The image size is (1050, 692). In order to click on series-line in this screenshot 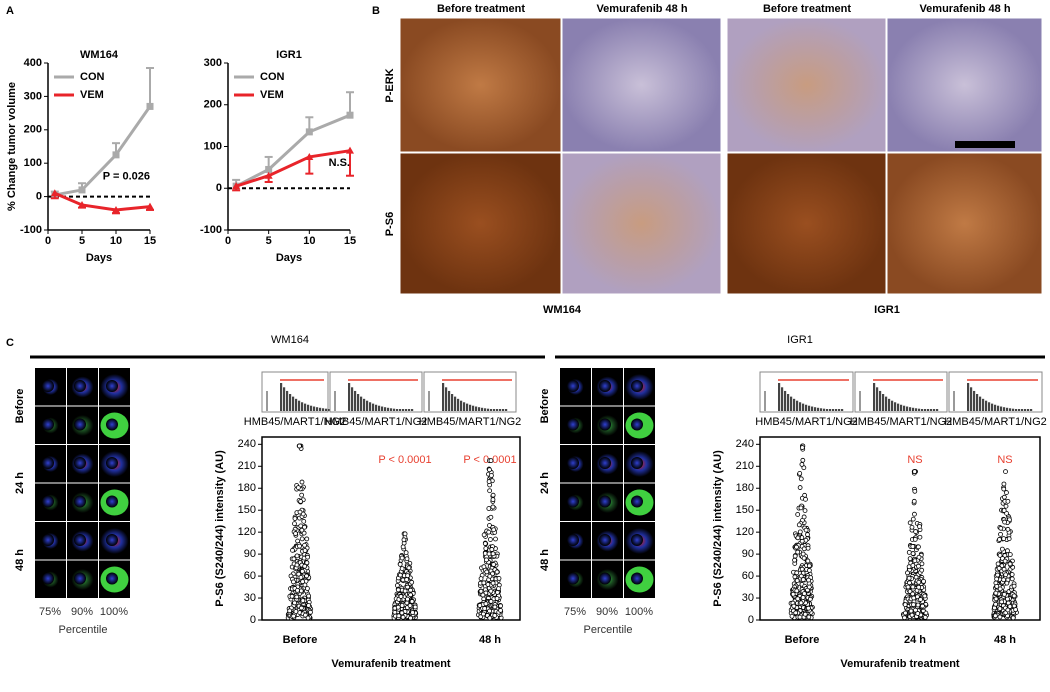, I will do `click(102, 201)`.